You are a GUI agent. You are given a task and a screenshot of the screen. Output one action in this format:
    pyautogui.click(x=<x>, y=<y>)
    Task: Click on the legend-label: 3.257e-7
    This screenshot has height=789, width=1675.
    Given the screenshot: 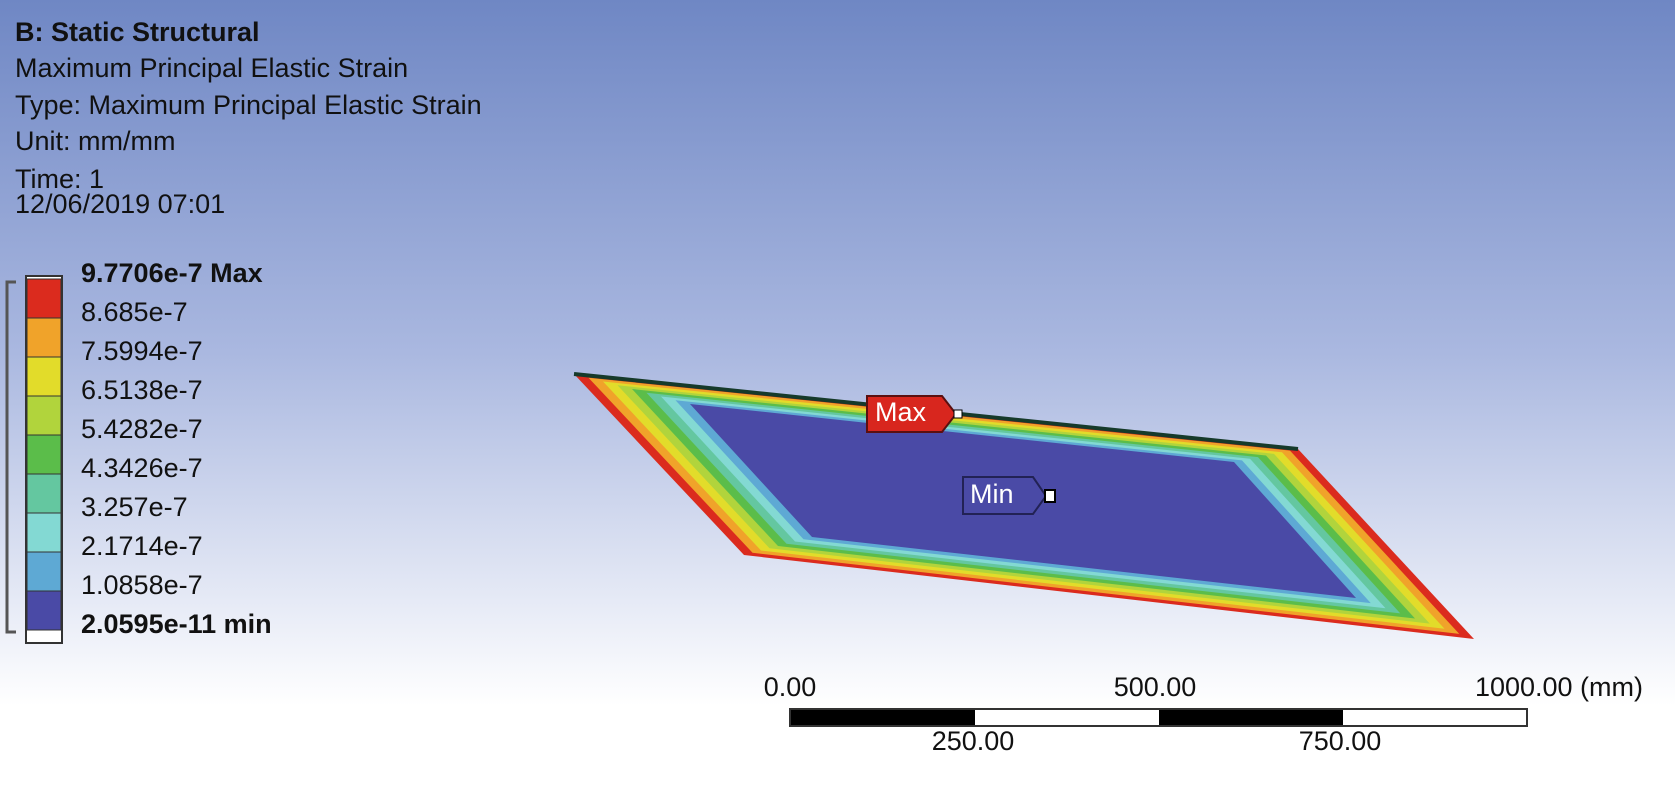 What is the action you would take?
    pyautogui.click(x=134, y=507)
    